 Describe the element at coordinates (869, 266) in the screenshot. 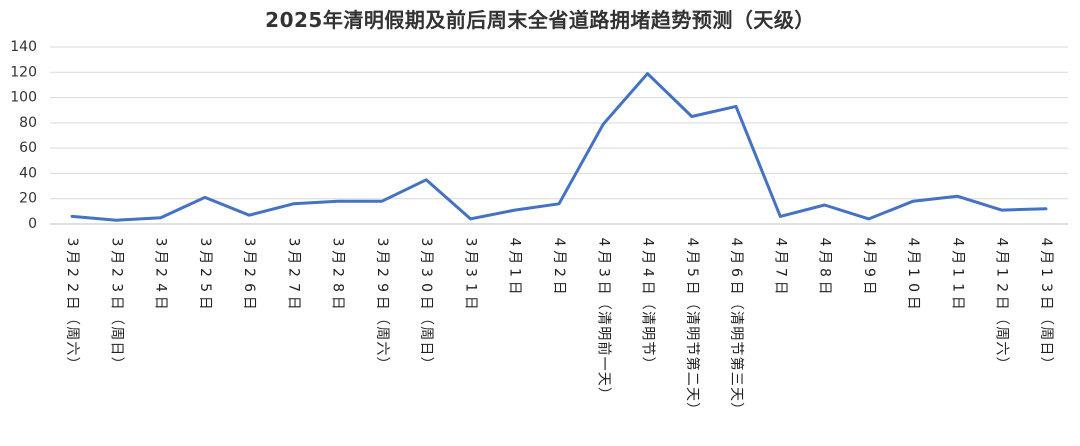

I see `x-tick-label: 4 月 9 日` at that location.